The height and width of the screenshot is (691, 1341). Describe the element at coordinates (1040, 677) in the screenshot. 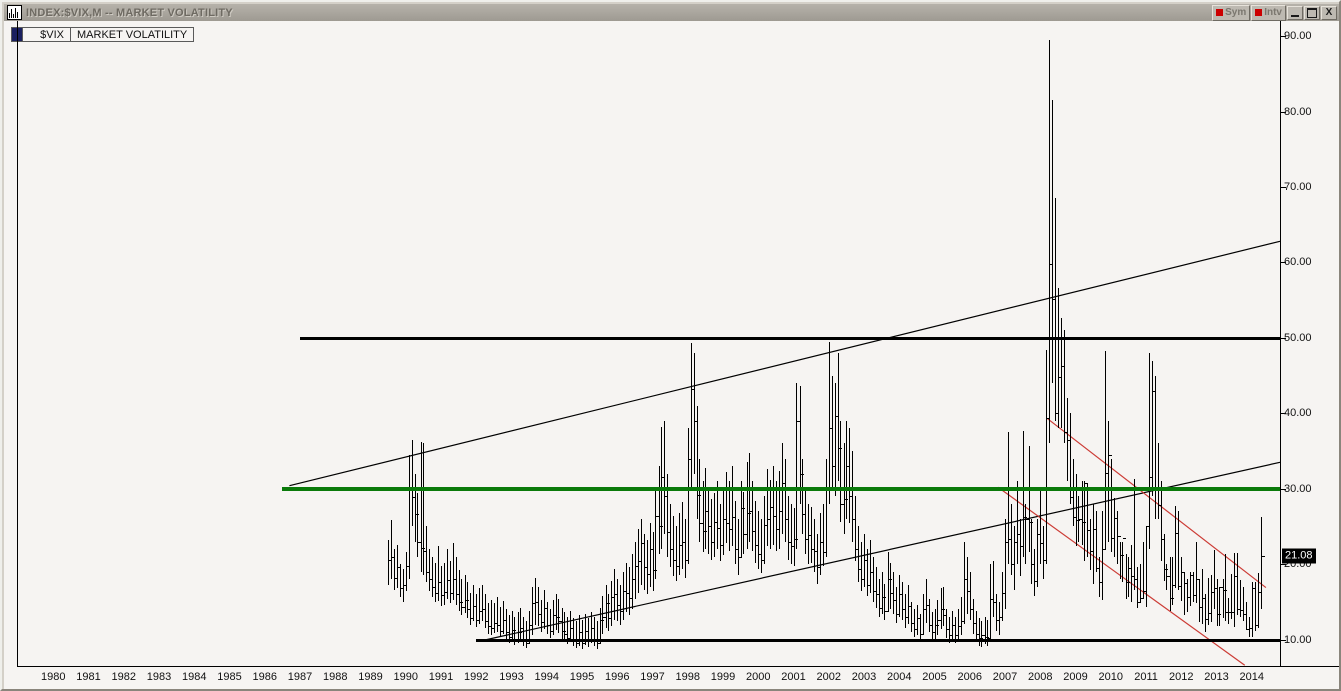

I see `x-tick-label: 2008` at that location.